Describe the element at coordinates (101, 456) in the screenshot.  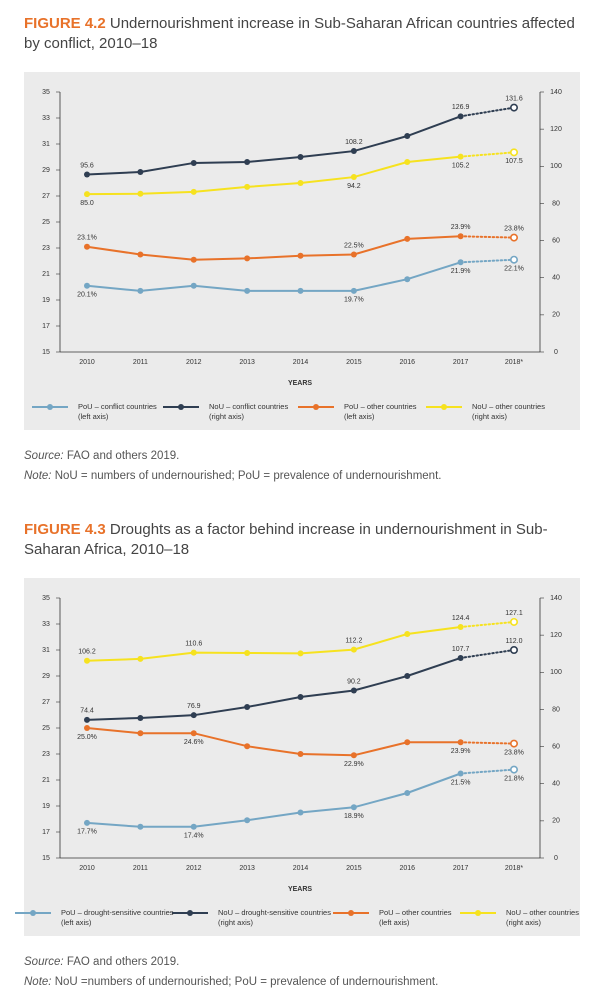
I see `source: Source: FAO and others 2019.` at that location.